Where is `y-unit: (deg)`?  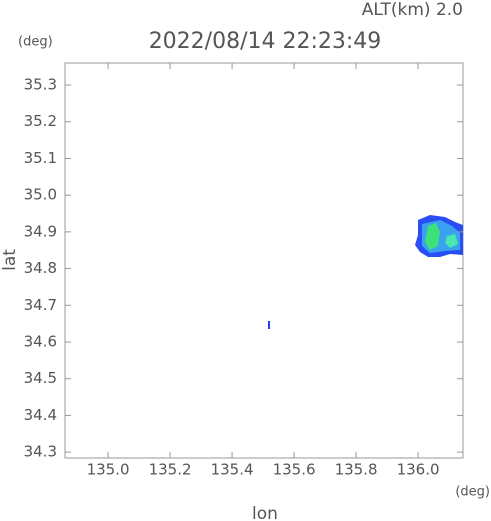 y-unit: (deg) is located at coordinates (35, 42).